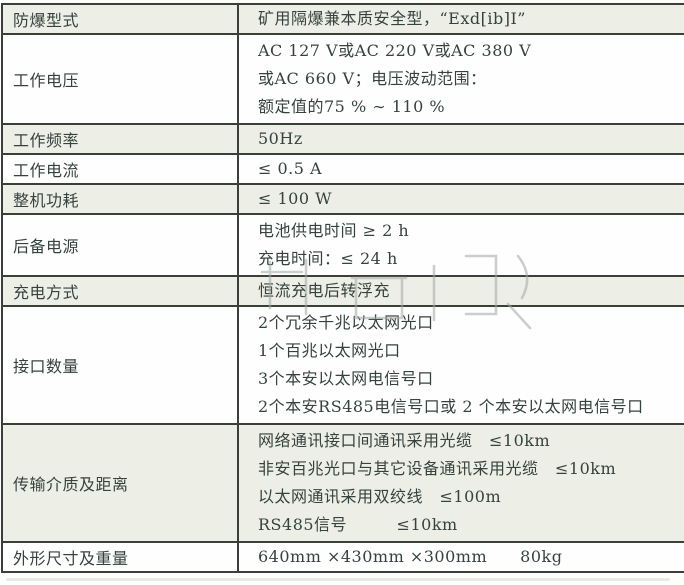 This screenshot has width=684, height=585. What do you see at coordinates (395, 50) in the screenshot?
I see `spec-value-line: AC 127 V或AC 220 V或AC 380 V` at bounding box center [395, 50].